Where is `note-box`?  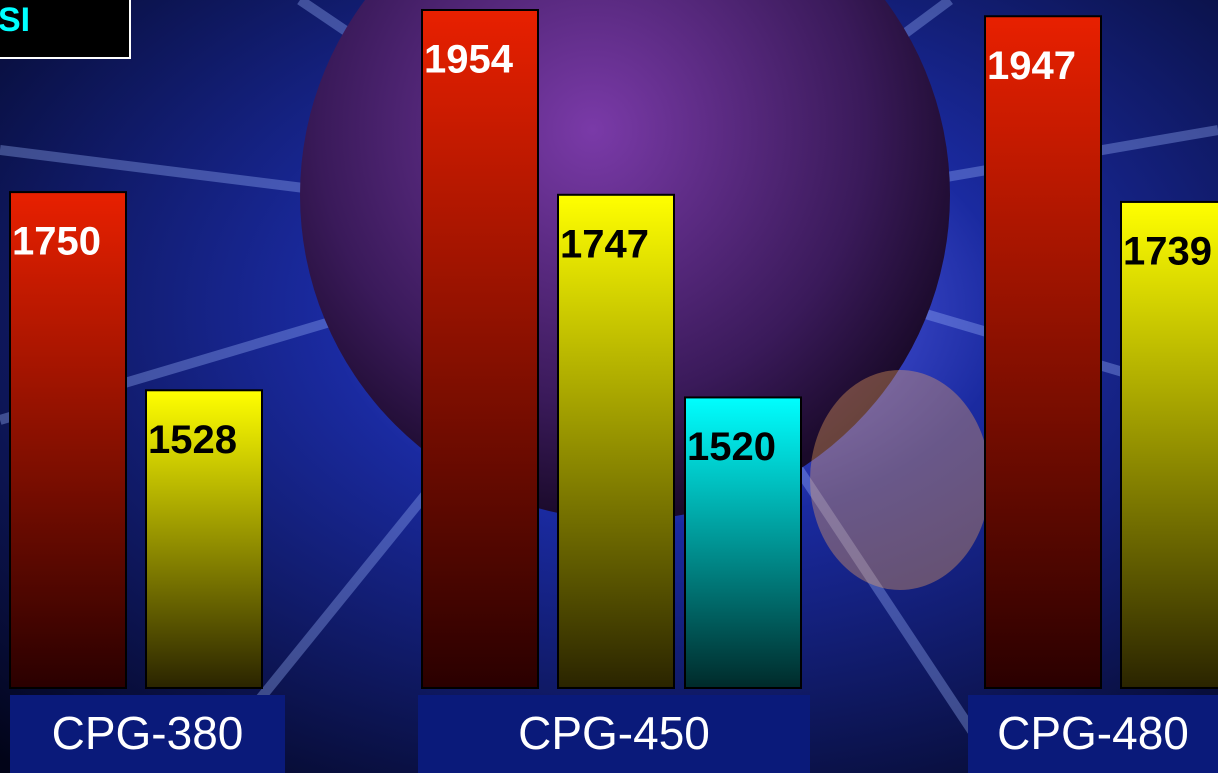
note-box is located at coordinates (65, 29).